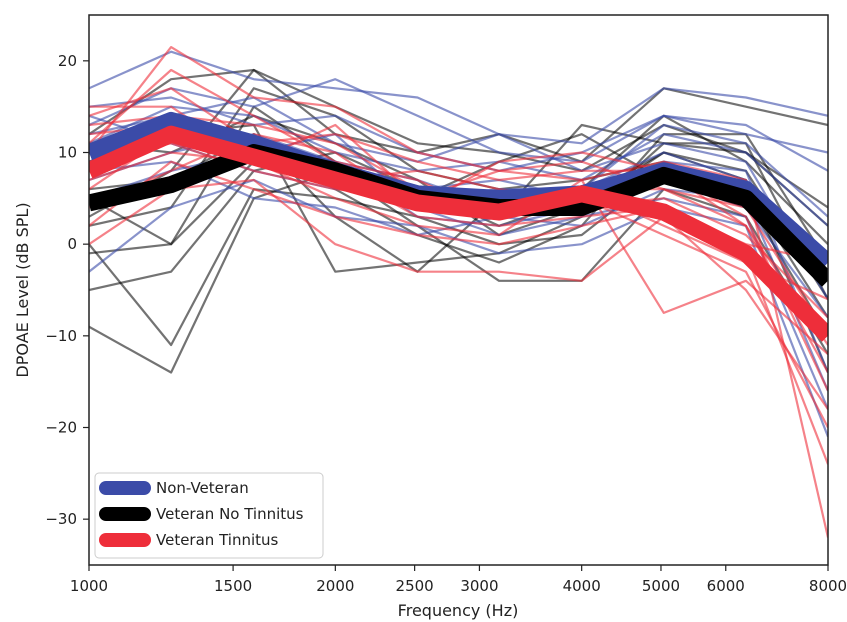 This screenshot has height=622, width=847. What do you see at coordinates (67, 290) in the screenshot?
I see `y-axis: 20 10 0 −10 −20 −30` at bounding box center [67, 290].